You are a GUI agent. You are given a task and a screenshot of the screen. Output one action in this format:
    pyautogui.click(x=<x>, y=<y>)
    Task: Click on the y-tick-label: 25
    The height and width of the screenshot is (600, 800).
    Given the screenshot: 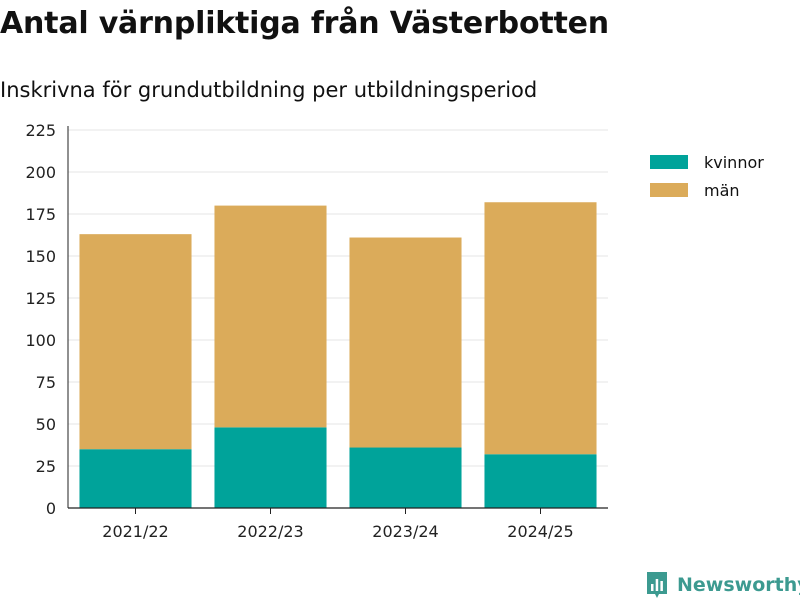 What is the action you would take?
    pyautogui.click(x=46, y=466)
    